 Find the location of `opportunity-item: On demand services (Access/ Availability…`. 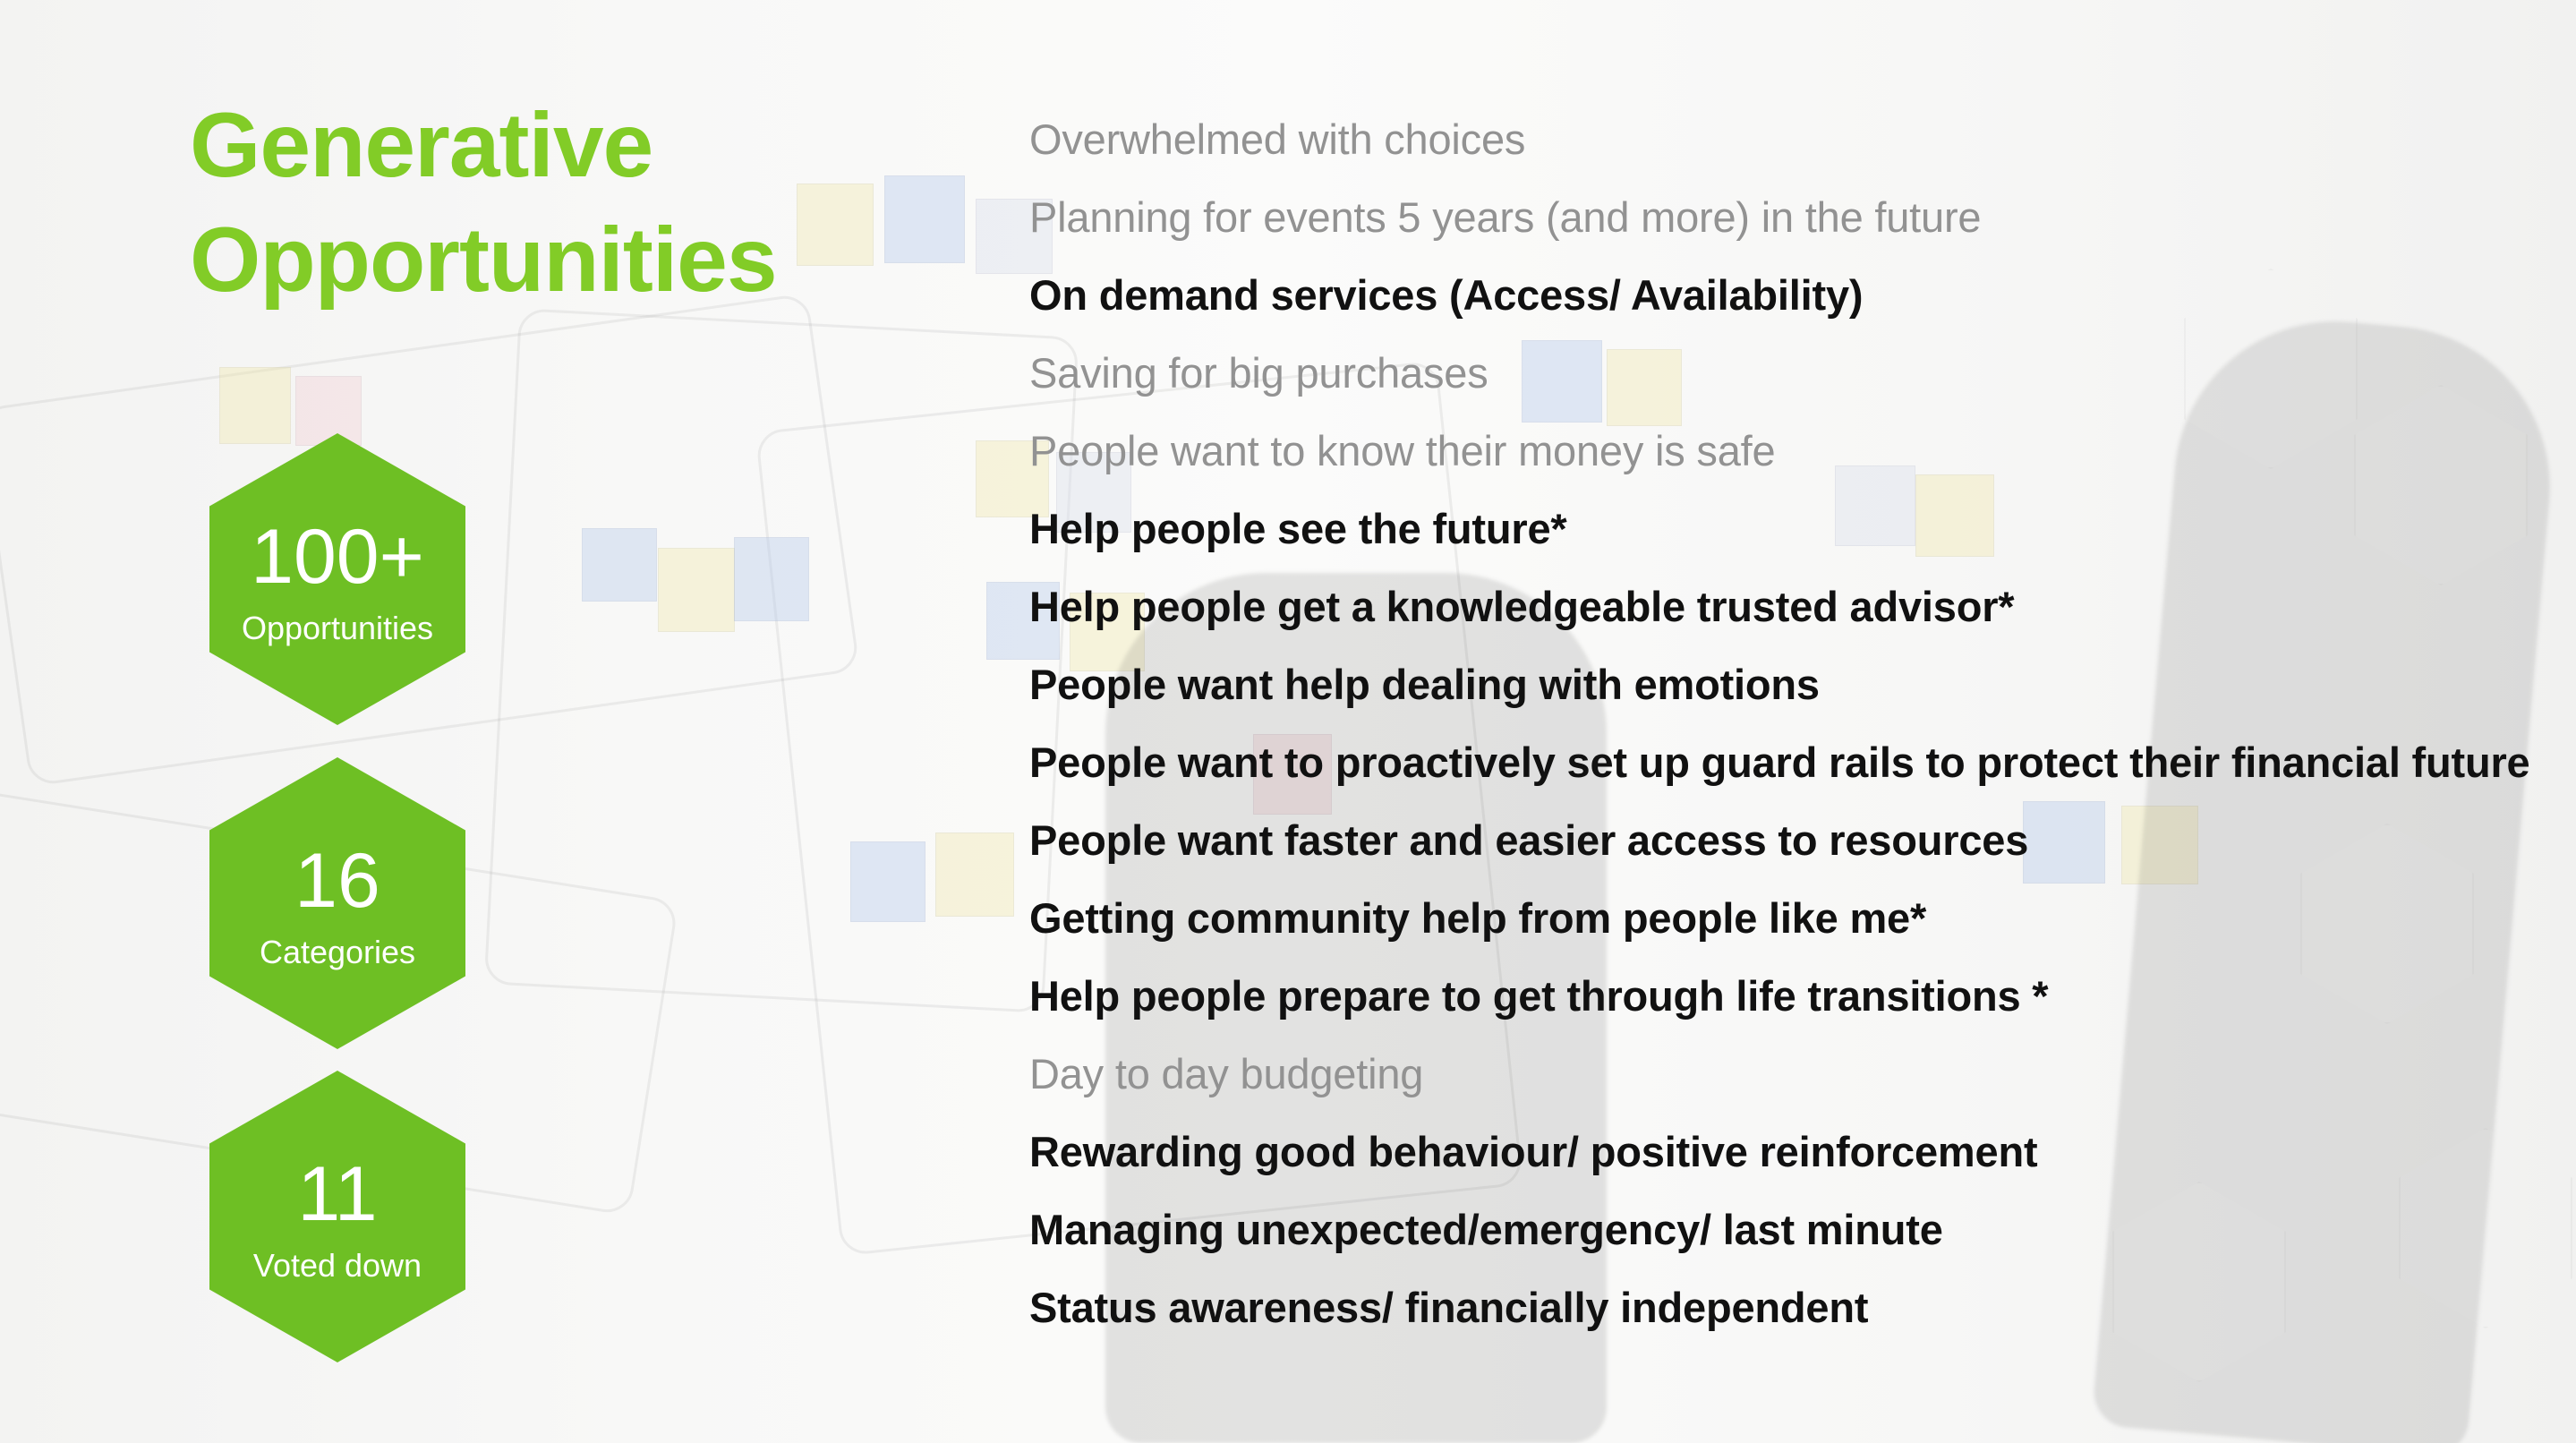

opportunity-item: On demand services (Access/ Availability… is located at coordinates (1446, 294).